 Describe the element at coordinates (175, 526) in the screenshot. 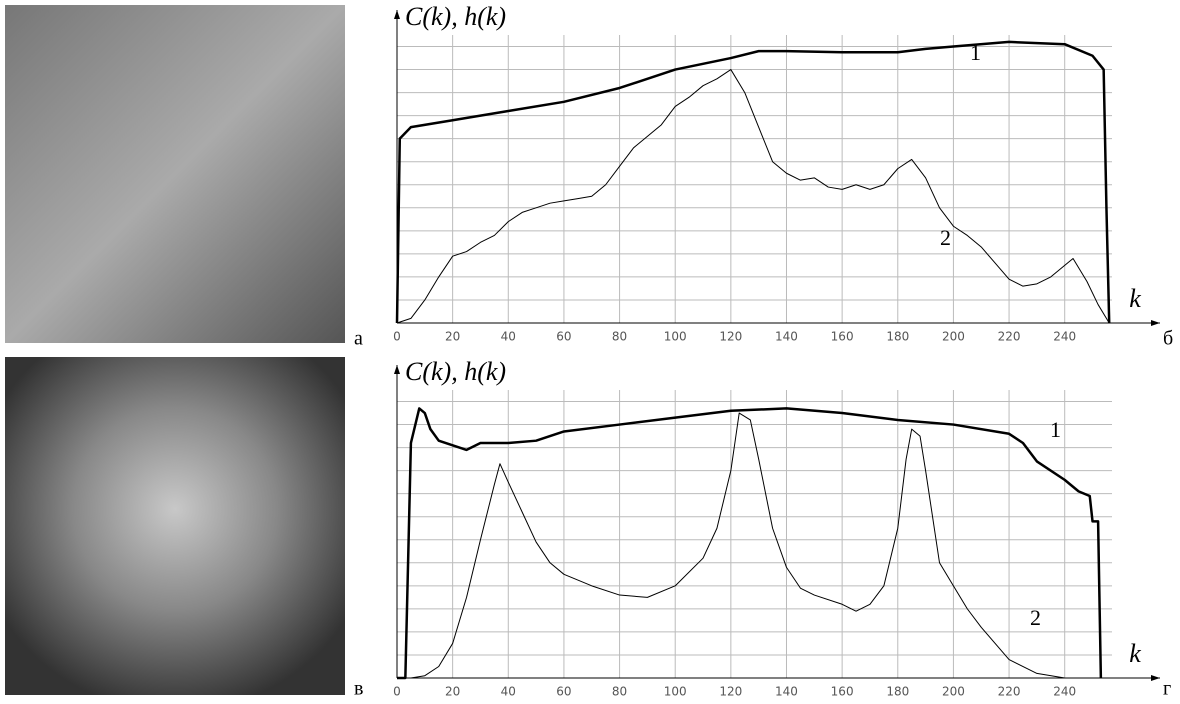

I see `photo-child` at that location.